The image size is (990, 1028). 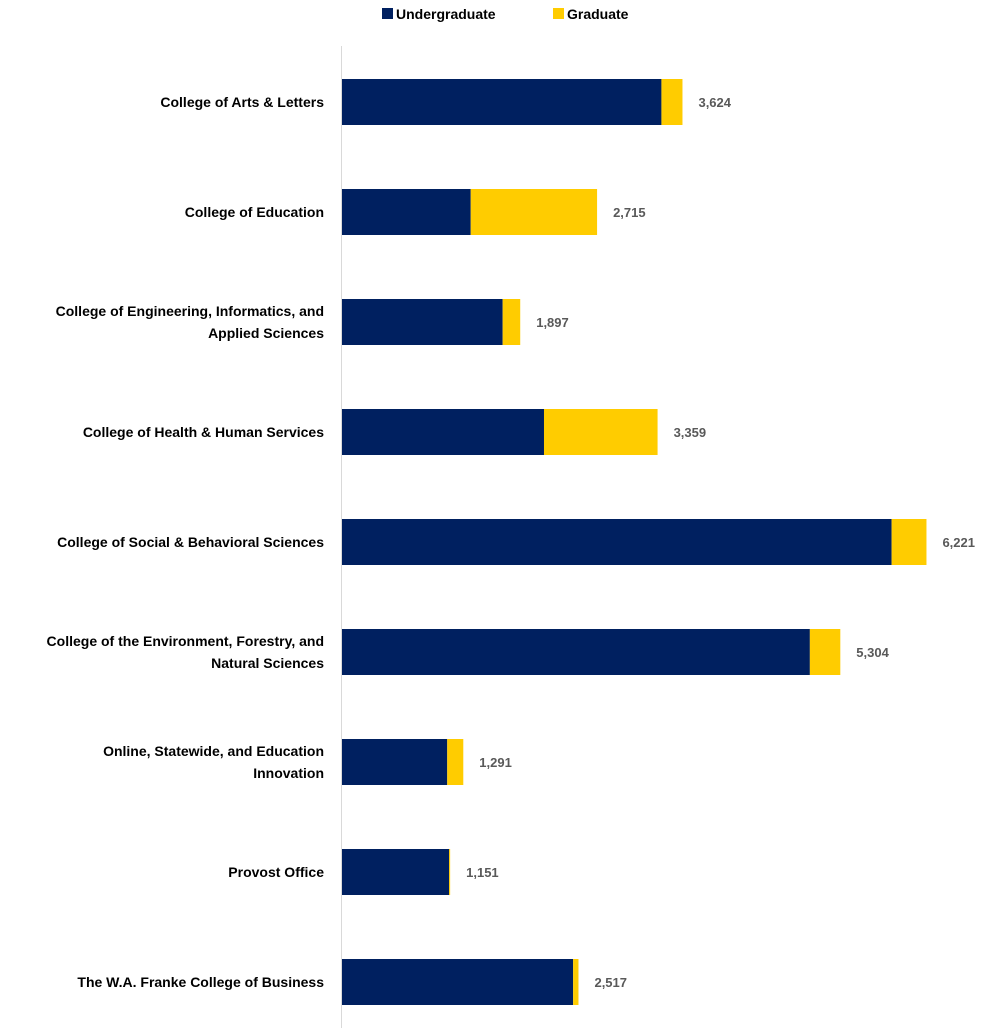 What do you see at coordinates (610, 982) in the screenshot?
I see `total-label-8: 2,517` at bounding box center [610, 982].